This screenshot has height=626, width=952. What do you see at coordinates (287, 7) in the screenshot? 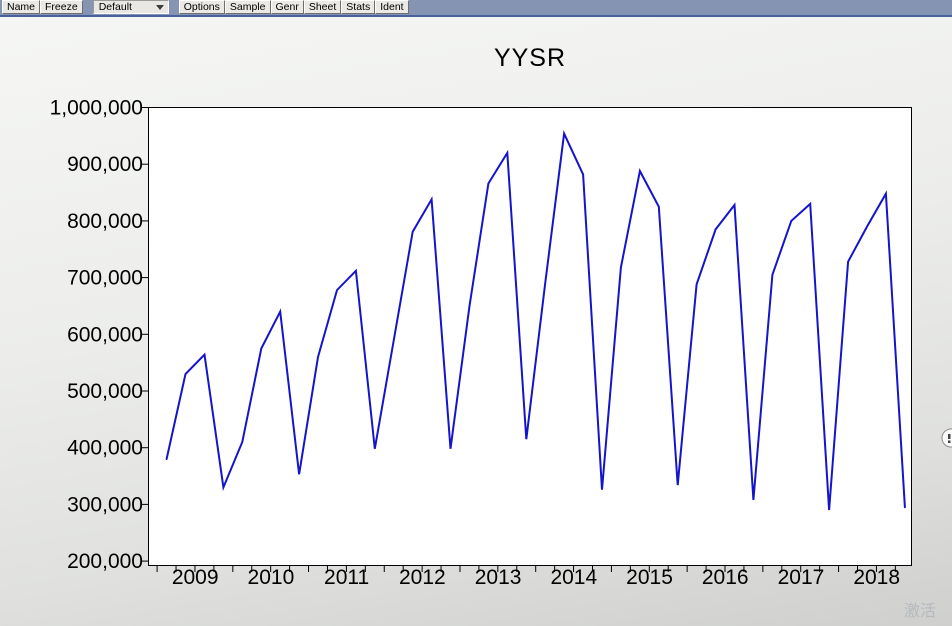
I see `genr-button: Genr` at bounding box center [287, 7].